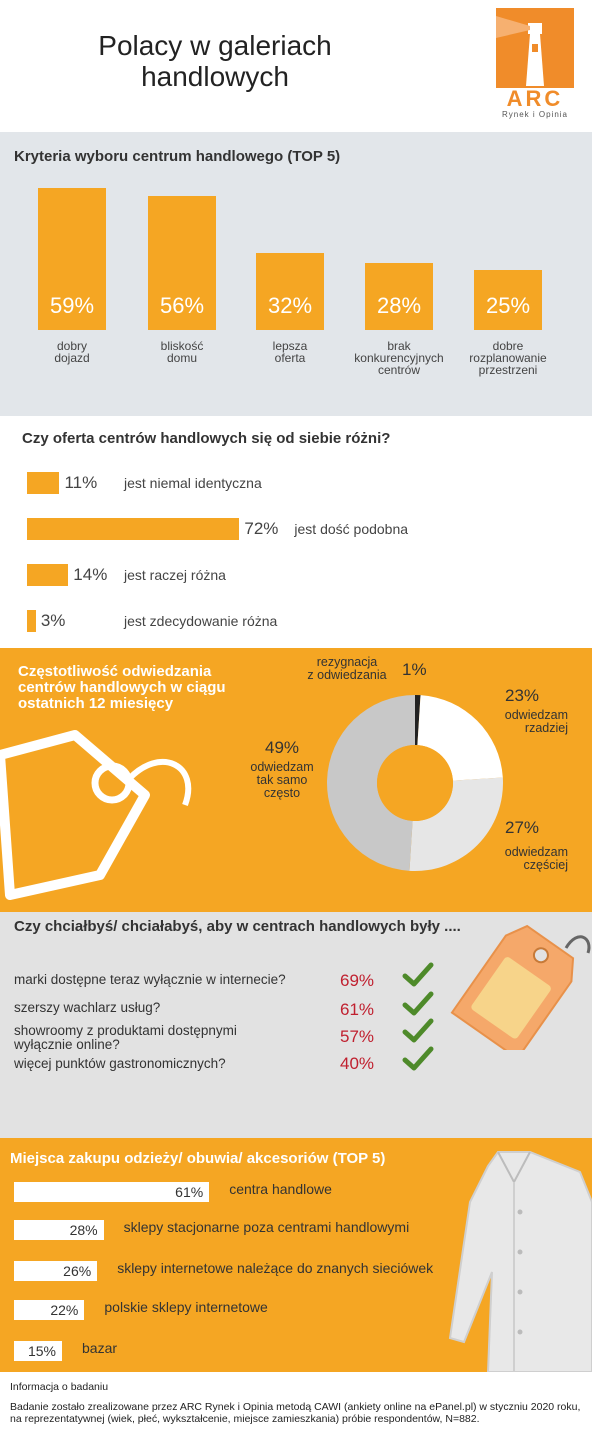 The image size is (592, 1439). What do you see at coordinates (535, 98) in the screenshot?
I see `logo-text: ARC` at bounding box center [535, 98].